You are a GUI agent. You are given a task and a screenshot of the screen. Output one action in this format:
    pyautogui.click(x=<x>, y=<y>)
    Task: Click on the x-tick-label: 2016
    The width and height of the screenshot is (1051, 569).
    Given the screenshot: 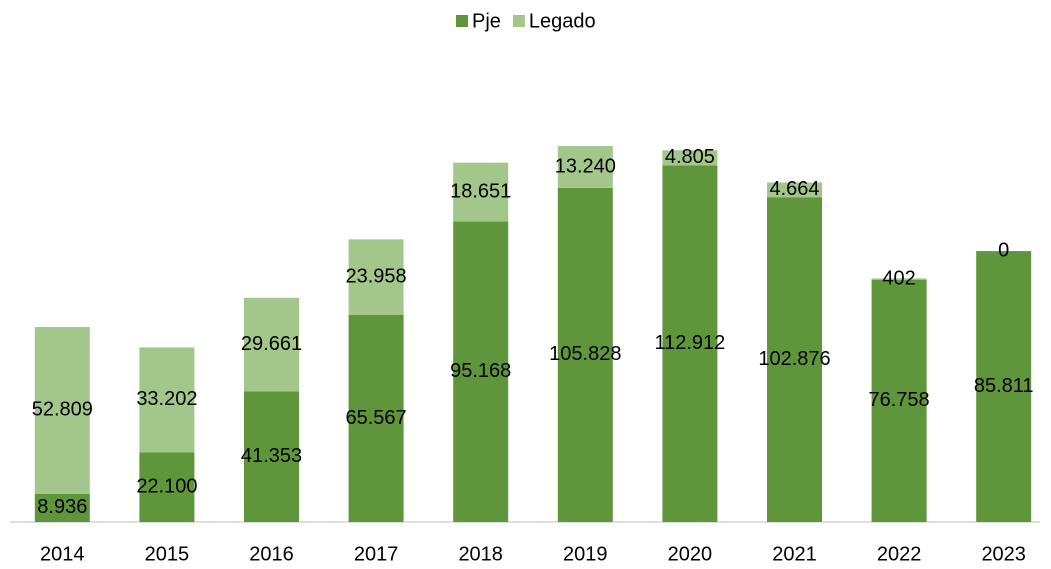 What is the action you would take?
    pyautogui.click(x=271, y=554)
    